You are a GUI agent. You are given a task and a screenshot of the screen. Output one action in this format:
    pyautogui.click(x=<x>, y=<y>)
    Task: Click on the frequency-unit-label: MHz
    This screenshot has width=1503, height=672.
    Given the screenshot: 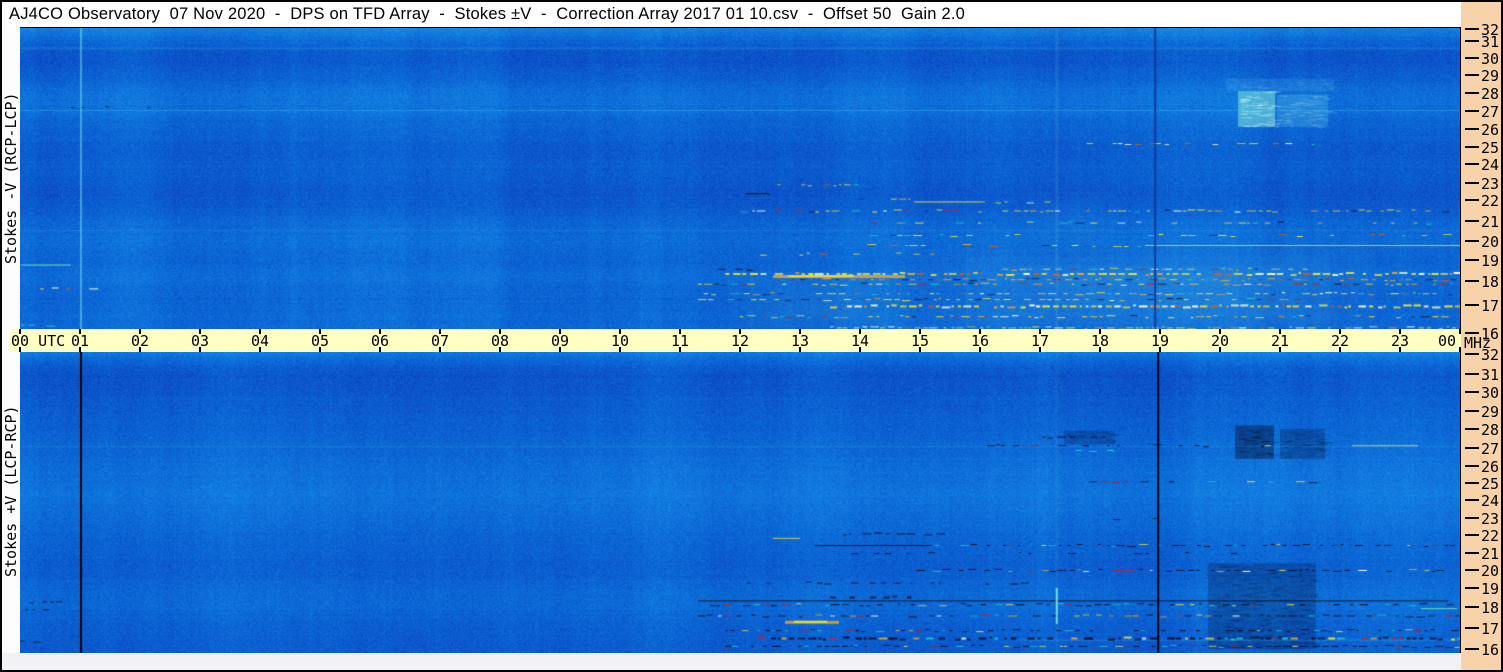 What is the action you would take?
    pyautogui.click(x=1478, y=343)
    